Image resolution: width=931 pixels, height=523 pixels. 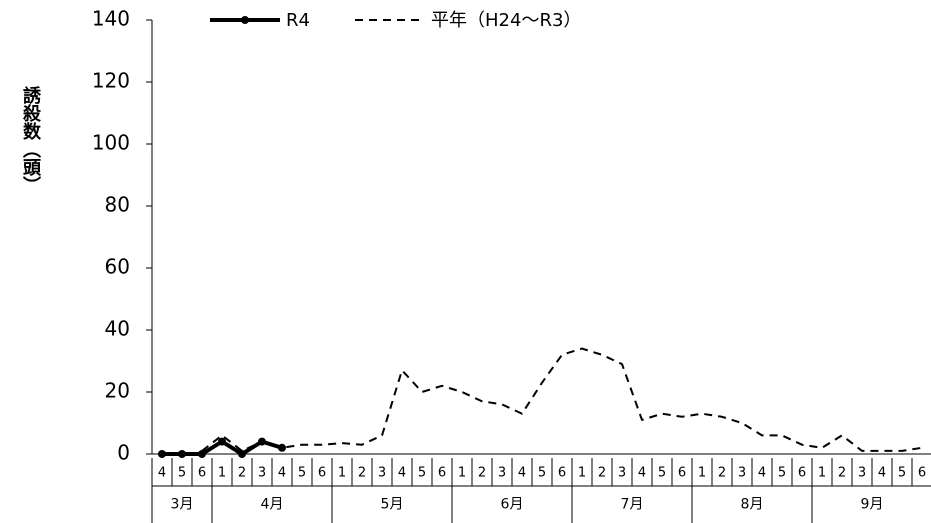 I want to click on group-label: 8月, so click(x=752, y=505).